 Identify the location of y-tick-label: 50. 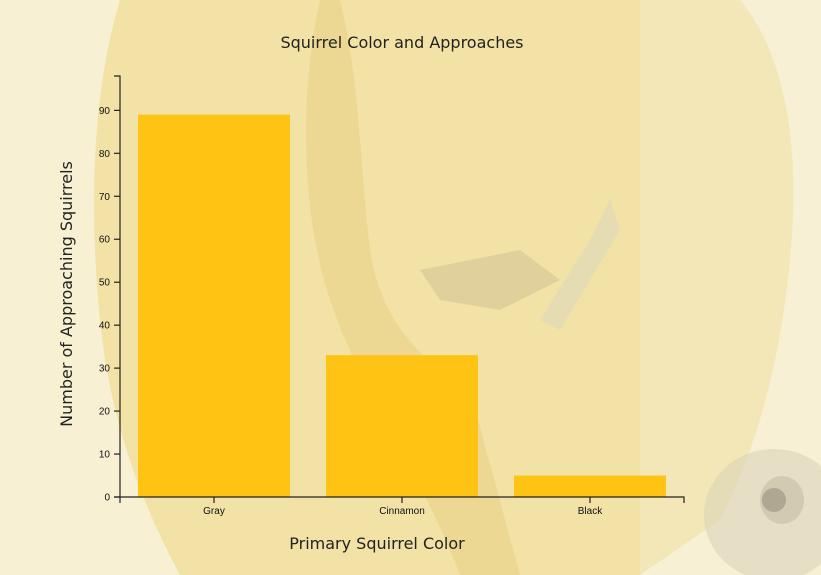
(105, 283).